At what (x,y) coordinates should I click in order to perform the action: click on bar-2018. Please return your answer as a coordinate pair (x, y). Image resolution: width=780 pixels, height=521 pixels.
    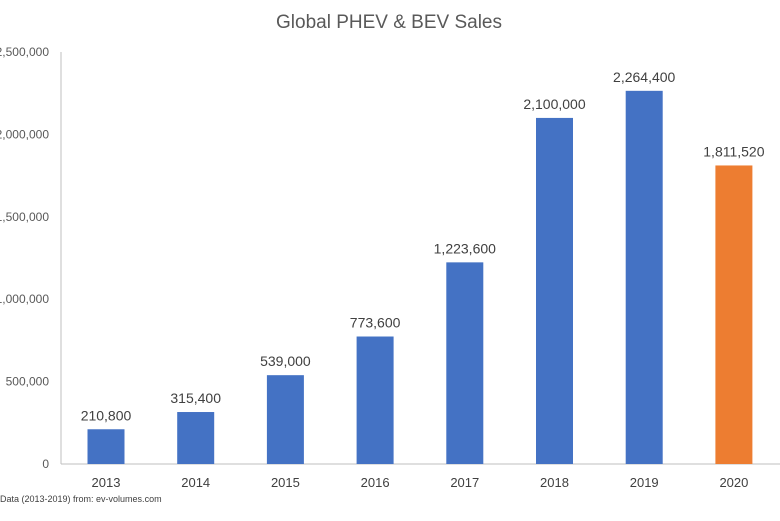
    Looking at the image, I should click on (554, 291).